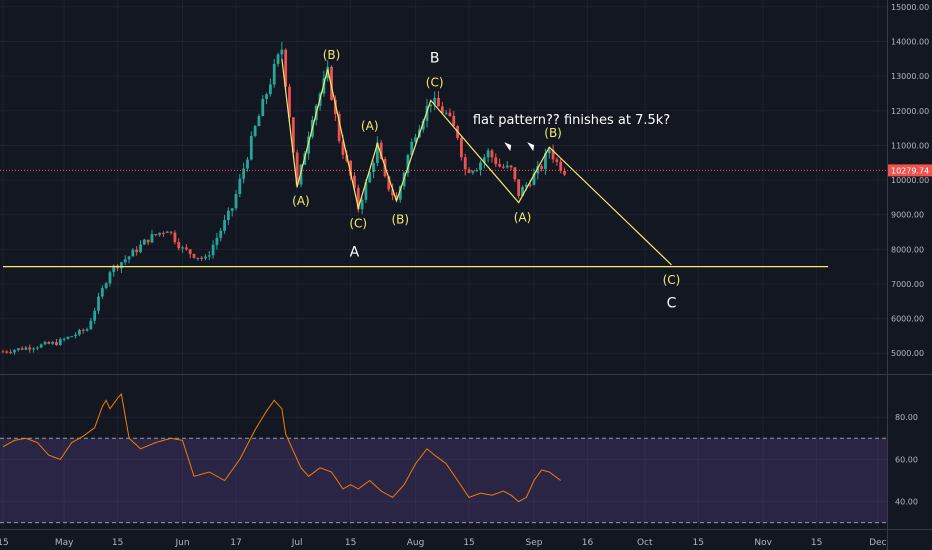  I want to click on time-tick-label: May, so click(64, 543).